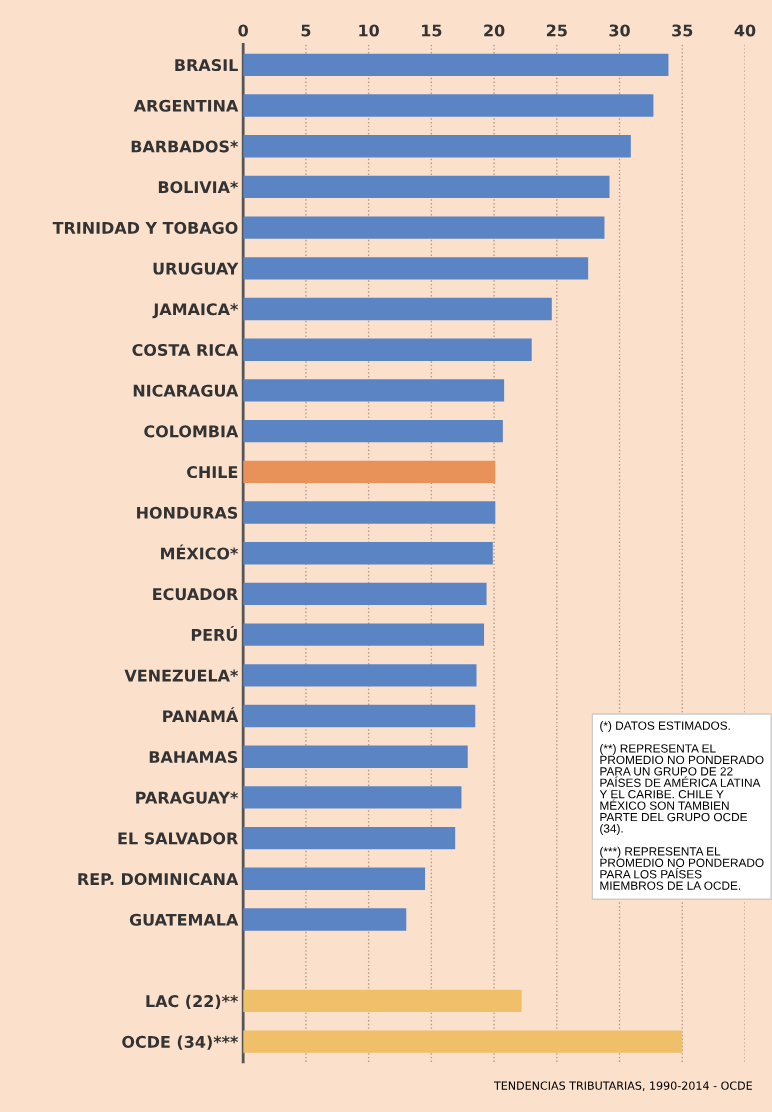 The height and width of the screenshot is (1112, 772). Describe the element at coordinates (494, 30) in the screenshot. I see `x-tick-label: 20` at that location.